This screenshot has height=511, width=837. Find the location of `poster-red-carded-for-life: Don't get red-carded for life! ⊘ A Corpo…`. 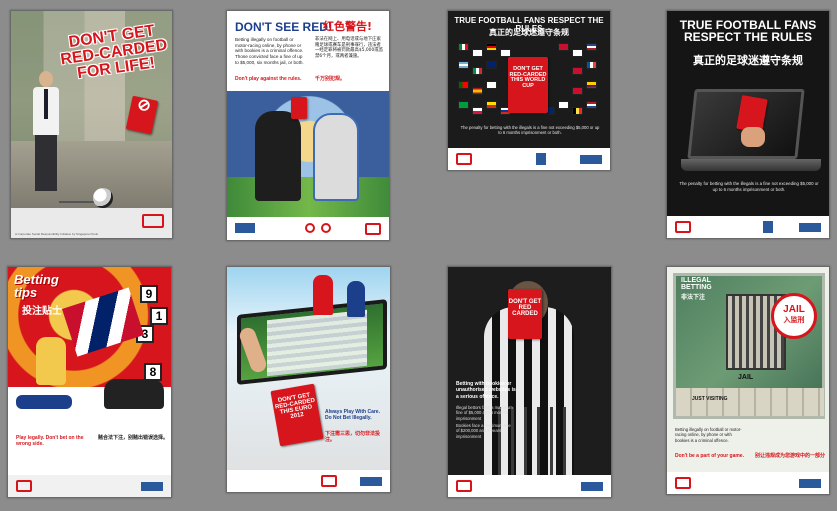

poster-red-carded-for-life: Don't get red-carded for life! ⊘ A Corpo… is located at coordinates (91, 124).